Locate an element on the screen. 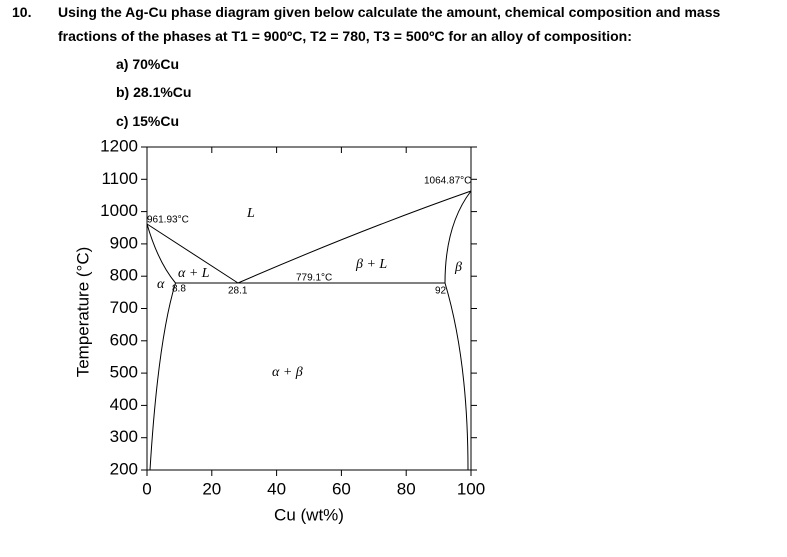 Image resolution: width=787 pixels, height=557 pixels. annotation: 28.1 is located at coordinates (238, 291).